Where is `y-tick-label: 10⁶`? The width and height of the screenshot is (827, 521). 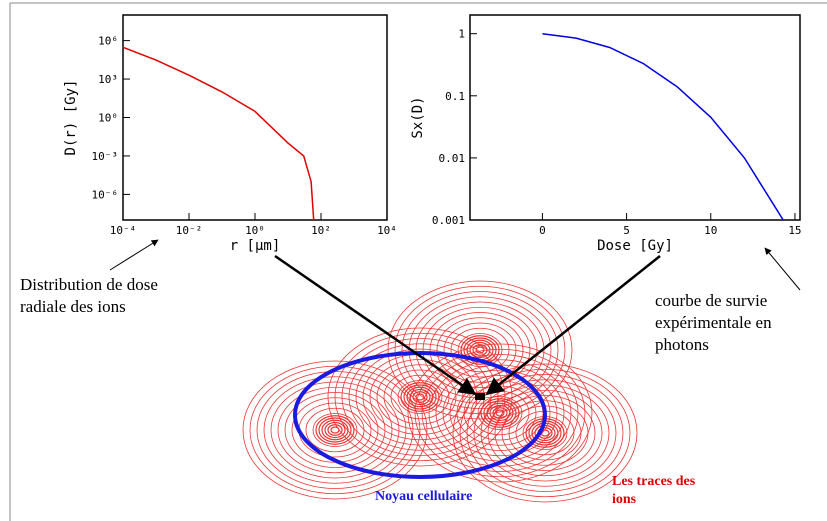 y-tick-label: 10⁶ is located at coordinates (108, 41).